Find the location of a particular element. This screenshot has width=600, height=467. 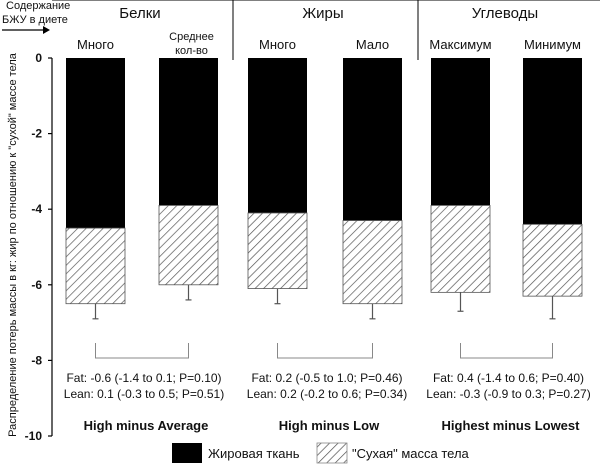

lean-stat: Lean: 0.1 (-0.3 to 0.5; P=0.51) is located at coordinates (144, 394).